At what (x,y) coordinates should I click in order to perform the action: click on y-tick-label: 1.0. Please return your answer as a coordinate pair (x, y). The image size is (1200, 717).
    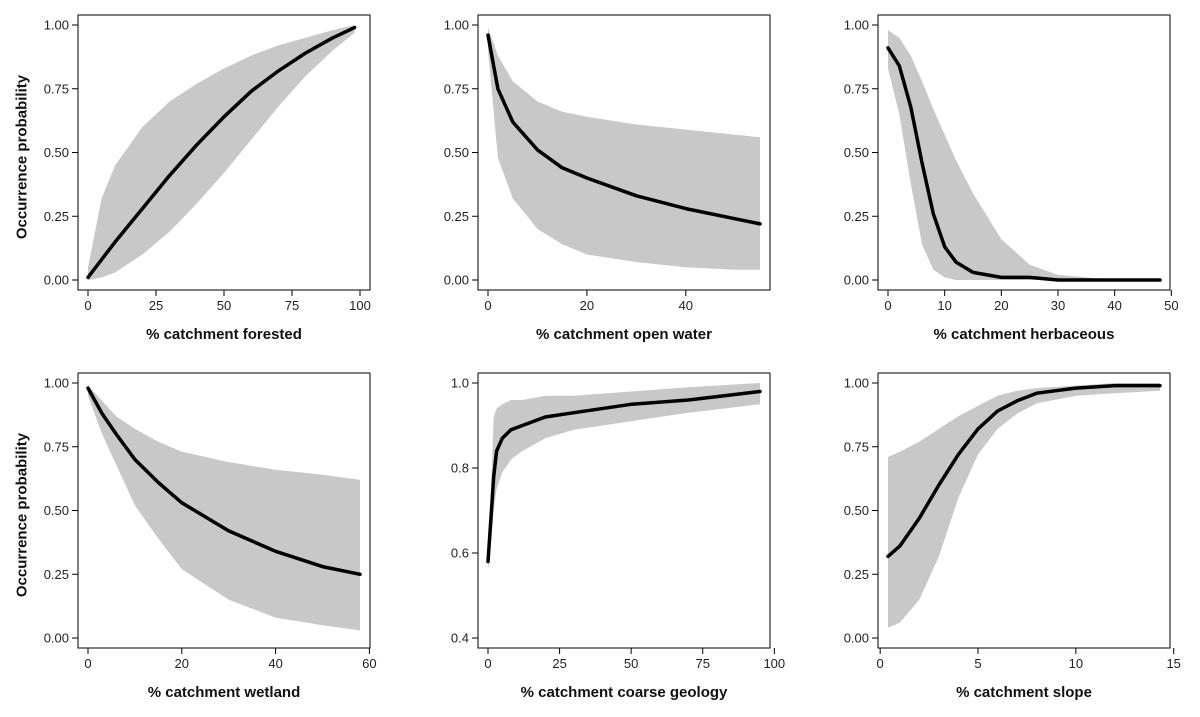
    Looking at the image, I should click on (460, 383).